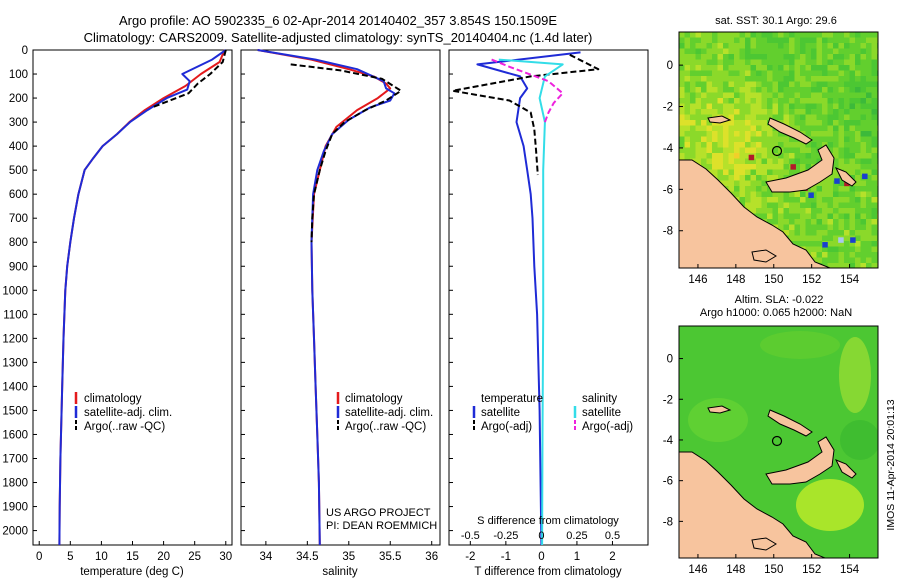  Describe the element at coordinates (132, 572) in the screenshot. I see `temperature-xlabel: temperature (deg C)` at that location.